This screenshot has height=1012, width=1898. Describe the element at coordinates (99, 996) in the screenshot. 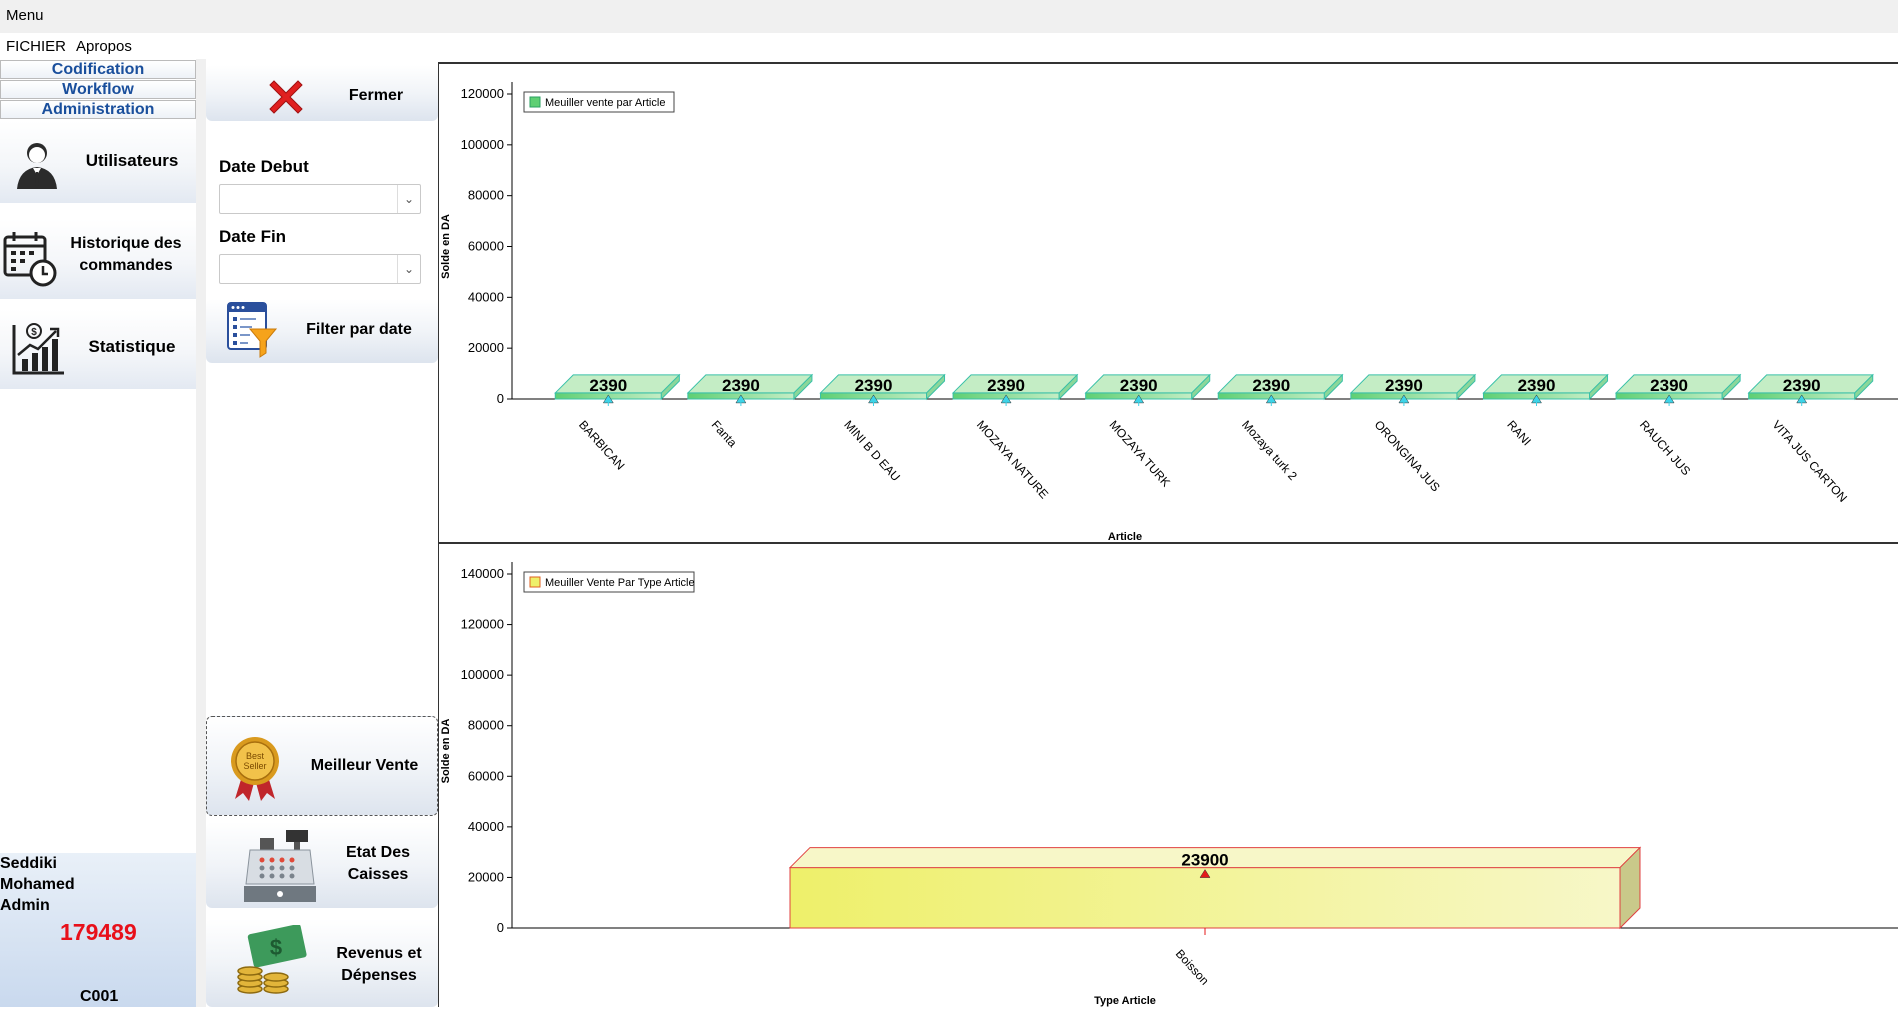

I see `user-code: C001` at that location.